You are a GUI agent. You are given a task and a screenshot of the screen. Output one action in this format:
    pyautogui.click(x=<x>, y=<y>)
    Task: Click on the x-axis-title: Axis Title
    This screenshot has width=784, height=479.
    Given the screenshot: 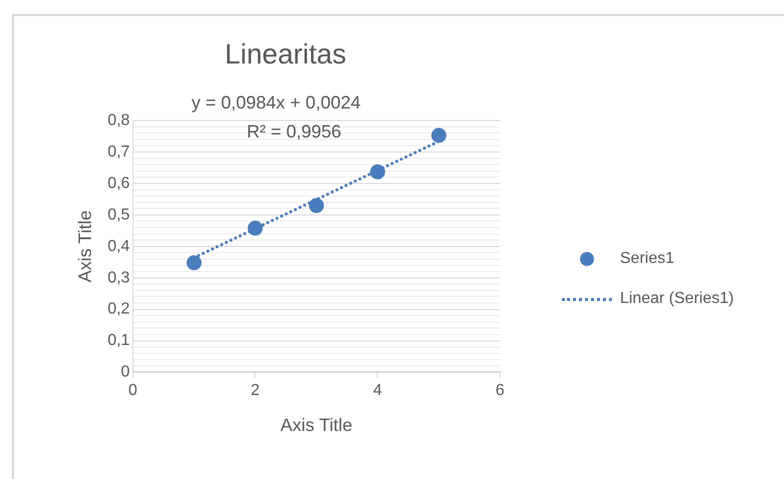 What is the action you would take?
    pyautogui.click(x=316, y=425)
    